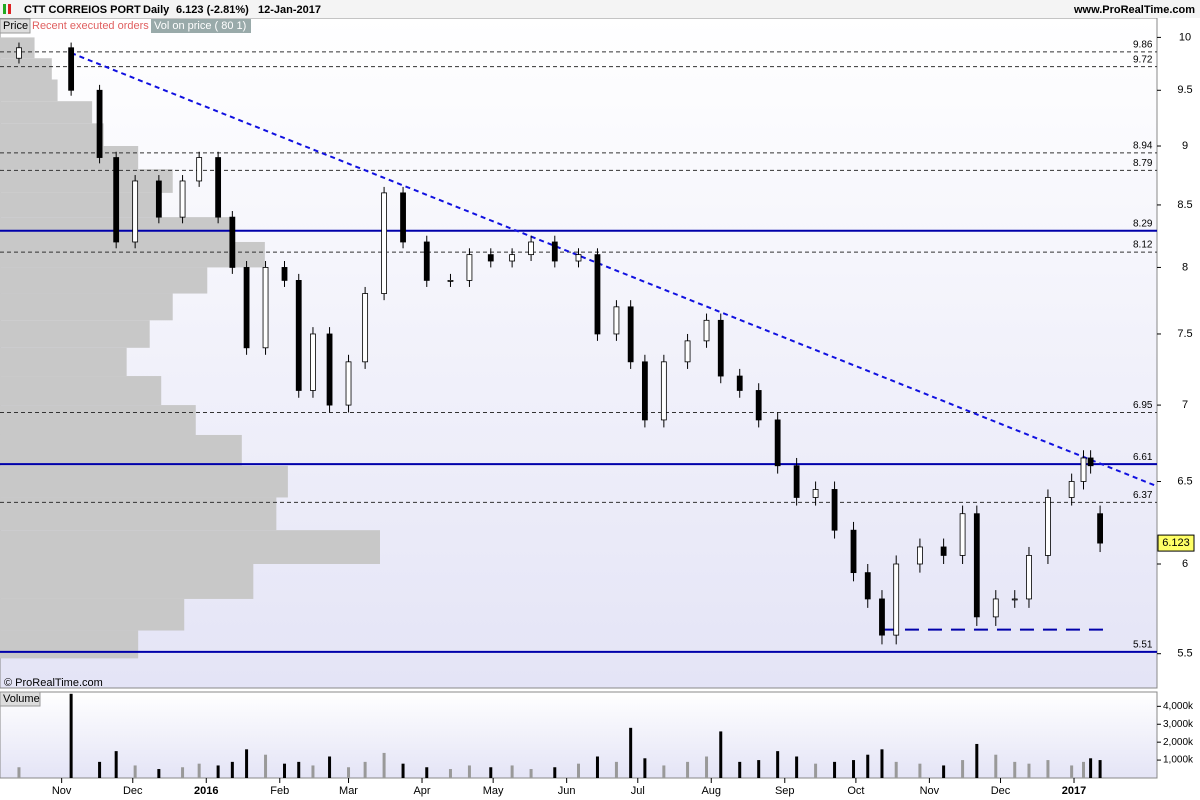  I want to click on tab-label: Vol on price ( 80 1), so click(200, 26).